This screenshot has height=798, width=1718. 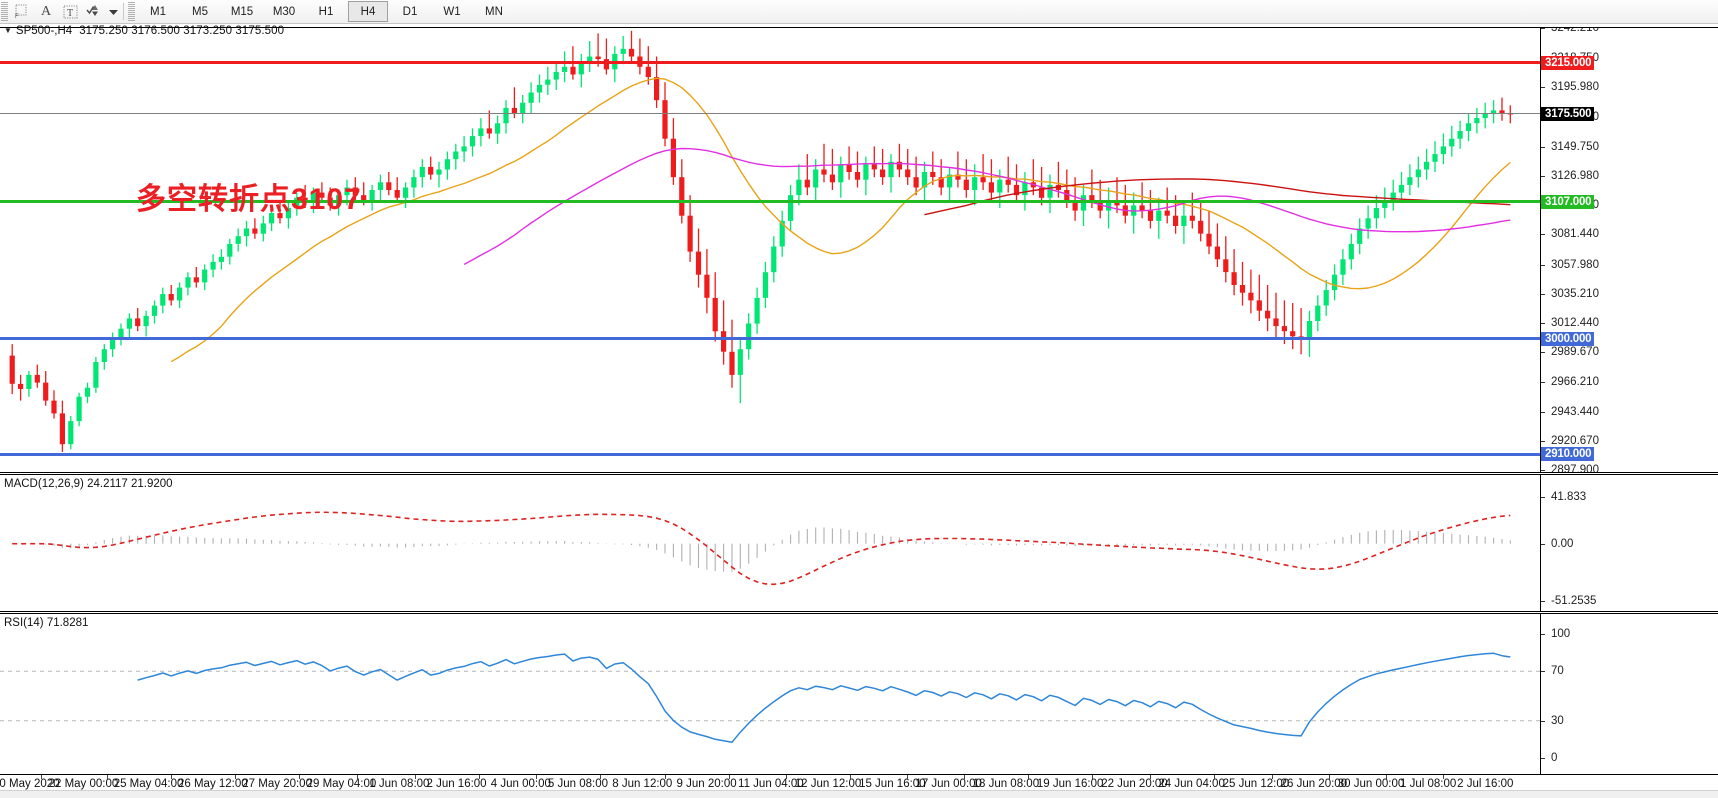 I want to click on rsi-axis-label: 100, so click(x=1561, y=634).